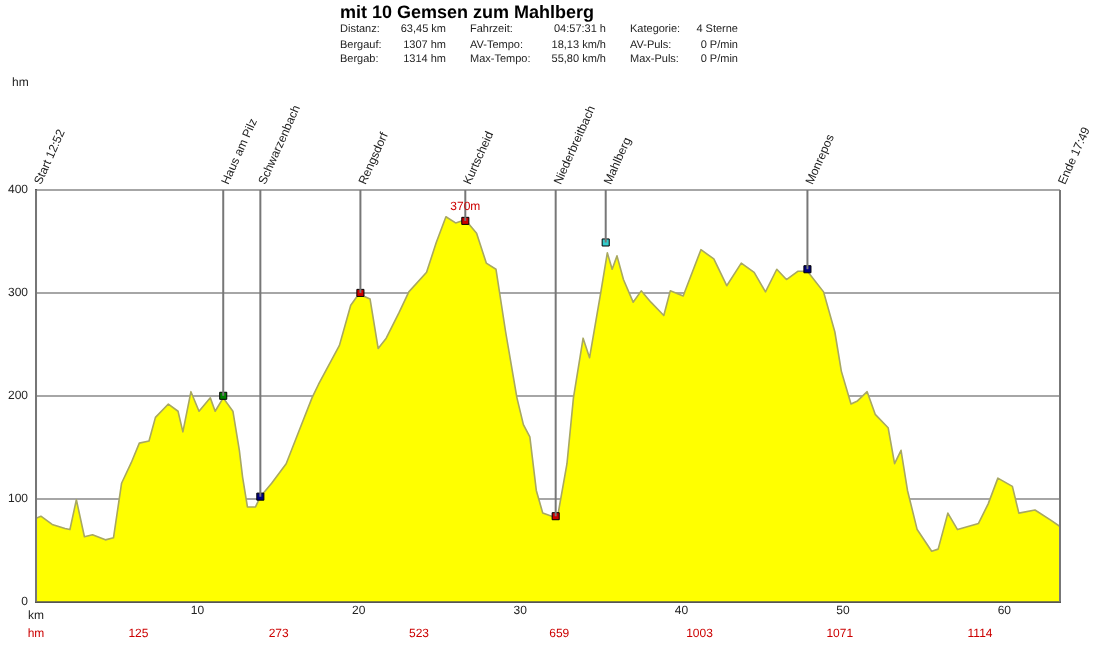 Image resolution: width=1100 pixels, height=652 pixels. I want to click on point, so click(605, 242).